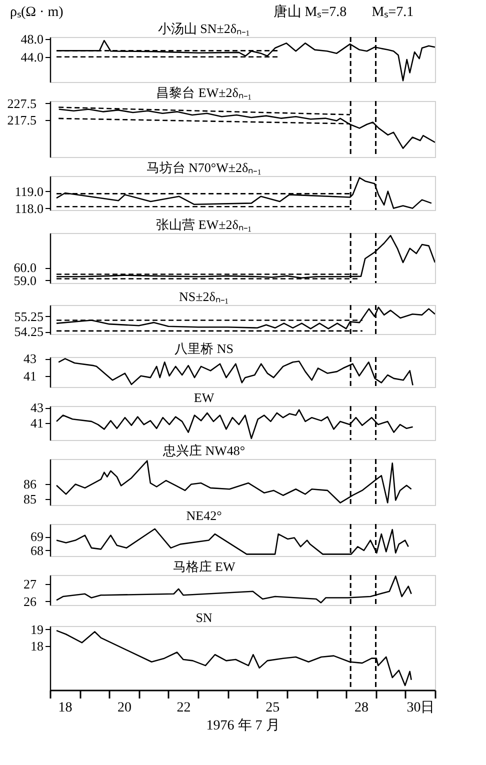 This screenshot has width=486, height=765. Describe the element at coordinates (37, 12) in the screenshot. I see `y-axis-title: ρₛ(Ω · m)` at that location.